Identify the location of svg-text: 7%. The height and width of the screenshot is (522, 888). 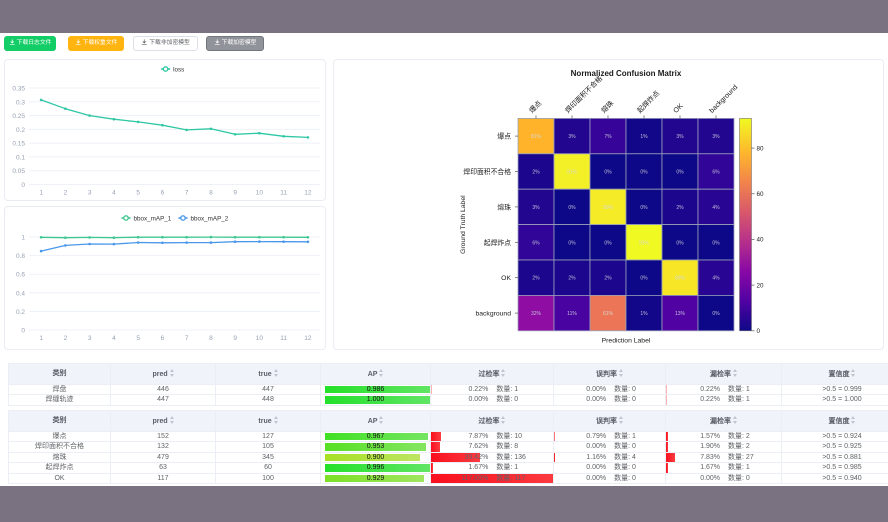
(608, 137).